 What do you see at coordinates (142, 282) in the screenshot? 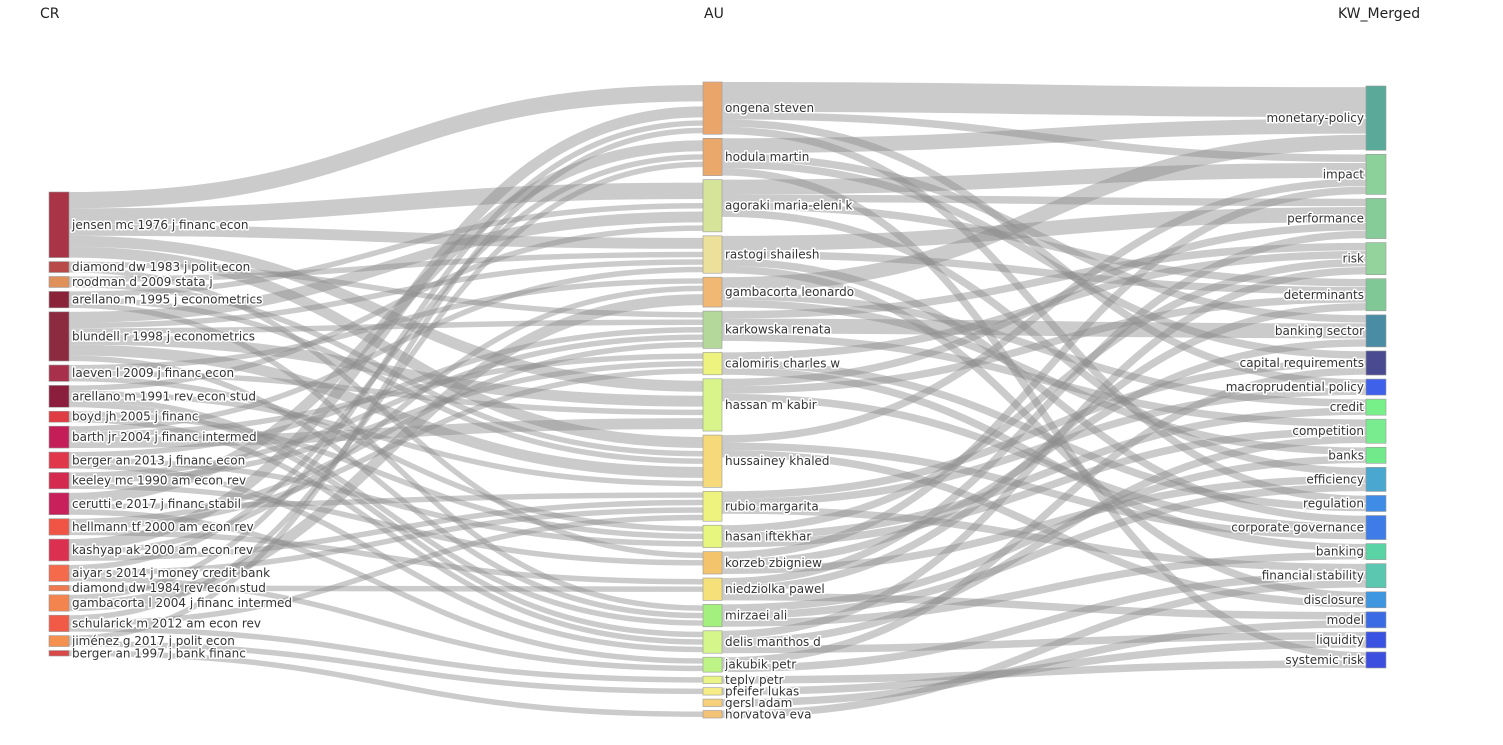
I see `node-label-cr: roodman d 2009 stata j` at bounding box center [142, 282].